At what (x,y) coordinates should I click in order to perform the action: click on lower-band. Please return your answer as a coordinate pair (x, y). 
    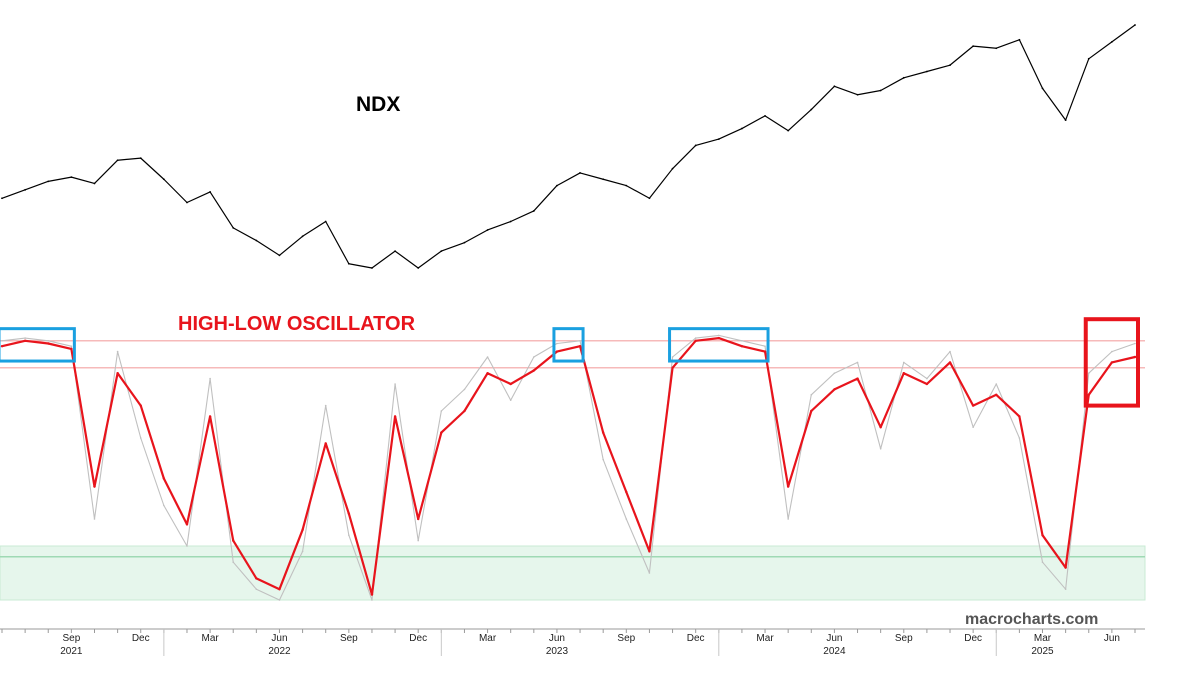
    Looking at the image, I should click on (573, 573).